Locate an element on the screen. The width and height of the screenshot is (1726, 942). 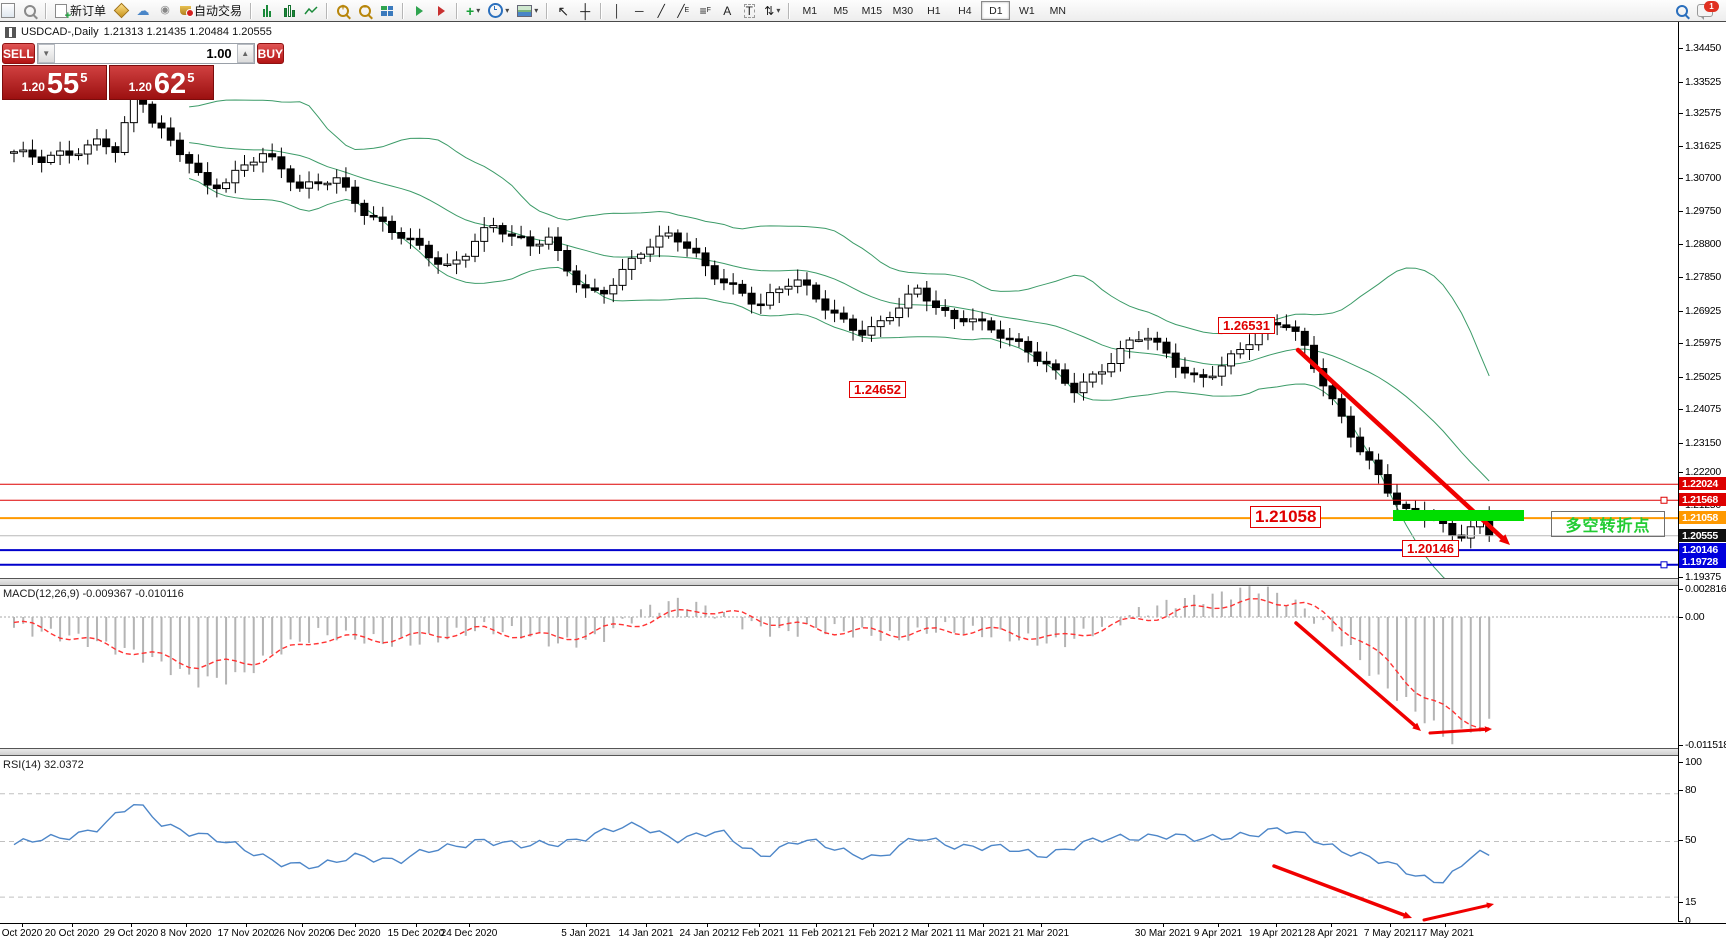
sell-price-display: 1.20 55 5 is located at coordinates (54, 82).